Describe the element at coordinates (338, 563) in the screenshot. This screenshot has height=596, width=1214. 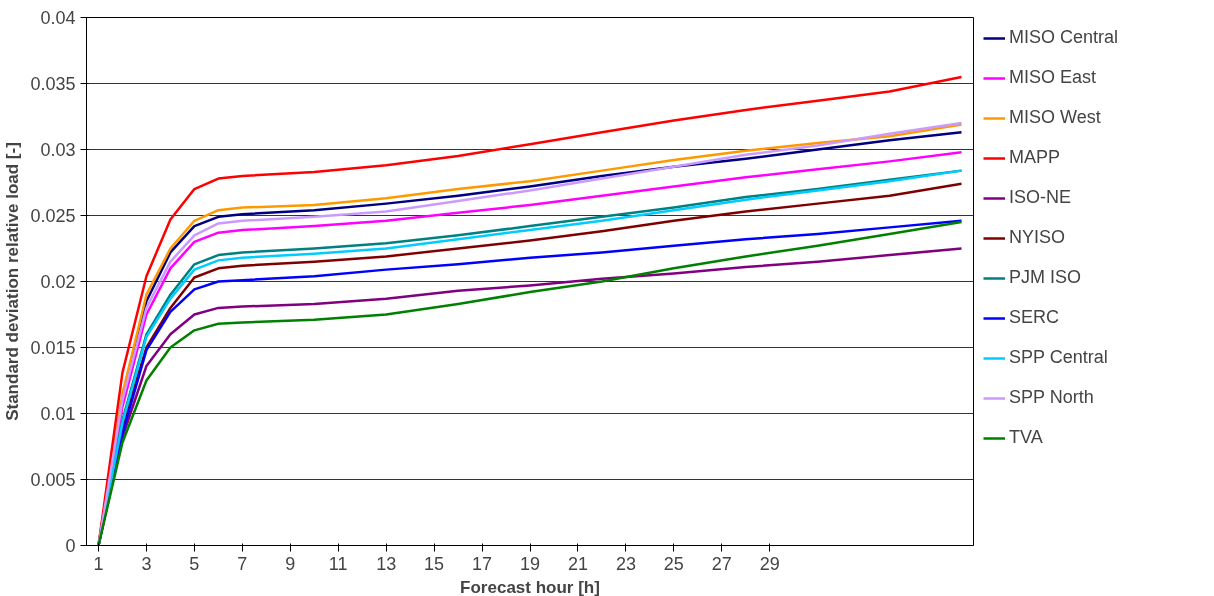
I see `x-tick-label: 11` at that location.